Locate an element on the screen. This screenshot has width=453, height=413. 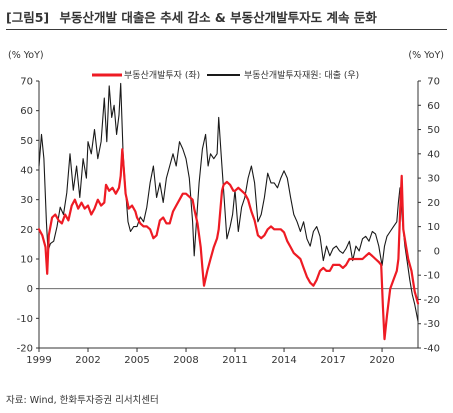
x-axis-tick-label: 2014 is located at coordinates (283, 360).